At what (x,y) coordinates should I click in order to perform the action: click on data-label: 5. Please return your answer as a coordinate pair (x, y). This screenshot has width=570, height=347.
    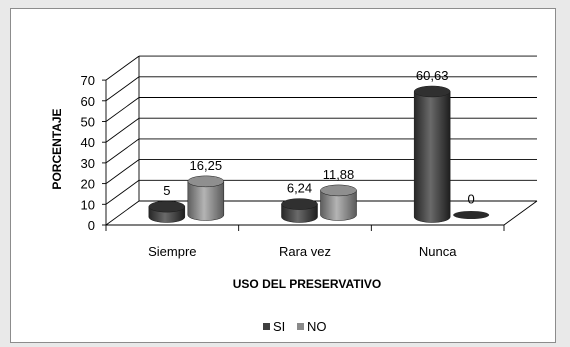
    Looking at the image, I should click on (166, 190).